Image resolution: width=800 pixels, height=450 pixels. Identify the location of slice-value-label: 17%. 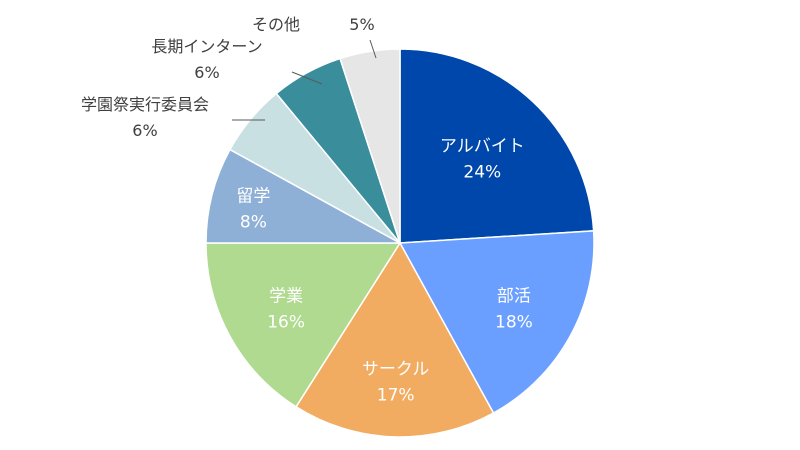
(396, 396).